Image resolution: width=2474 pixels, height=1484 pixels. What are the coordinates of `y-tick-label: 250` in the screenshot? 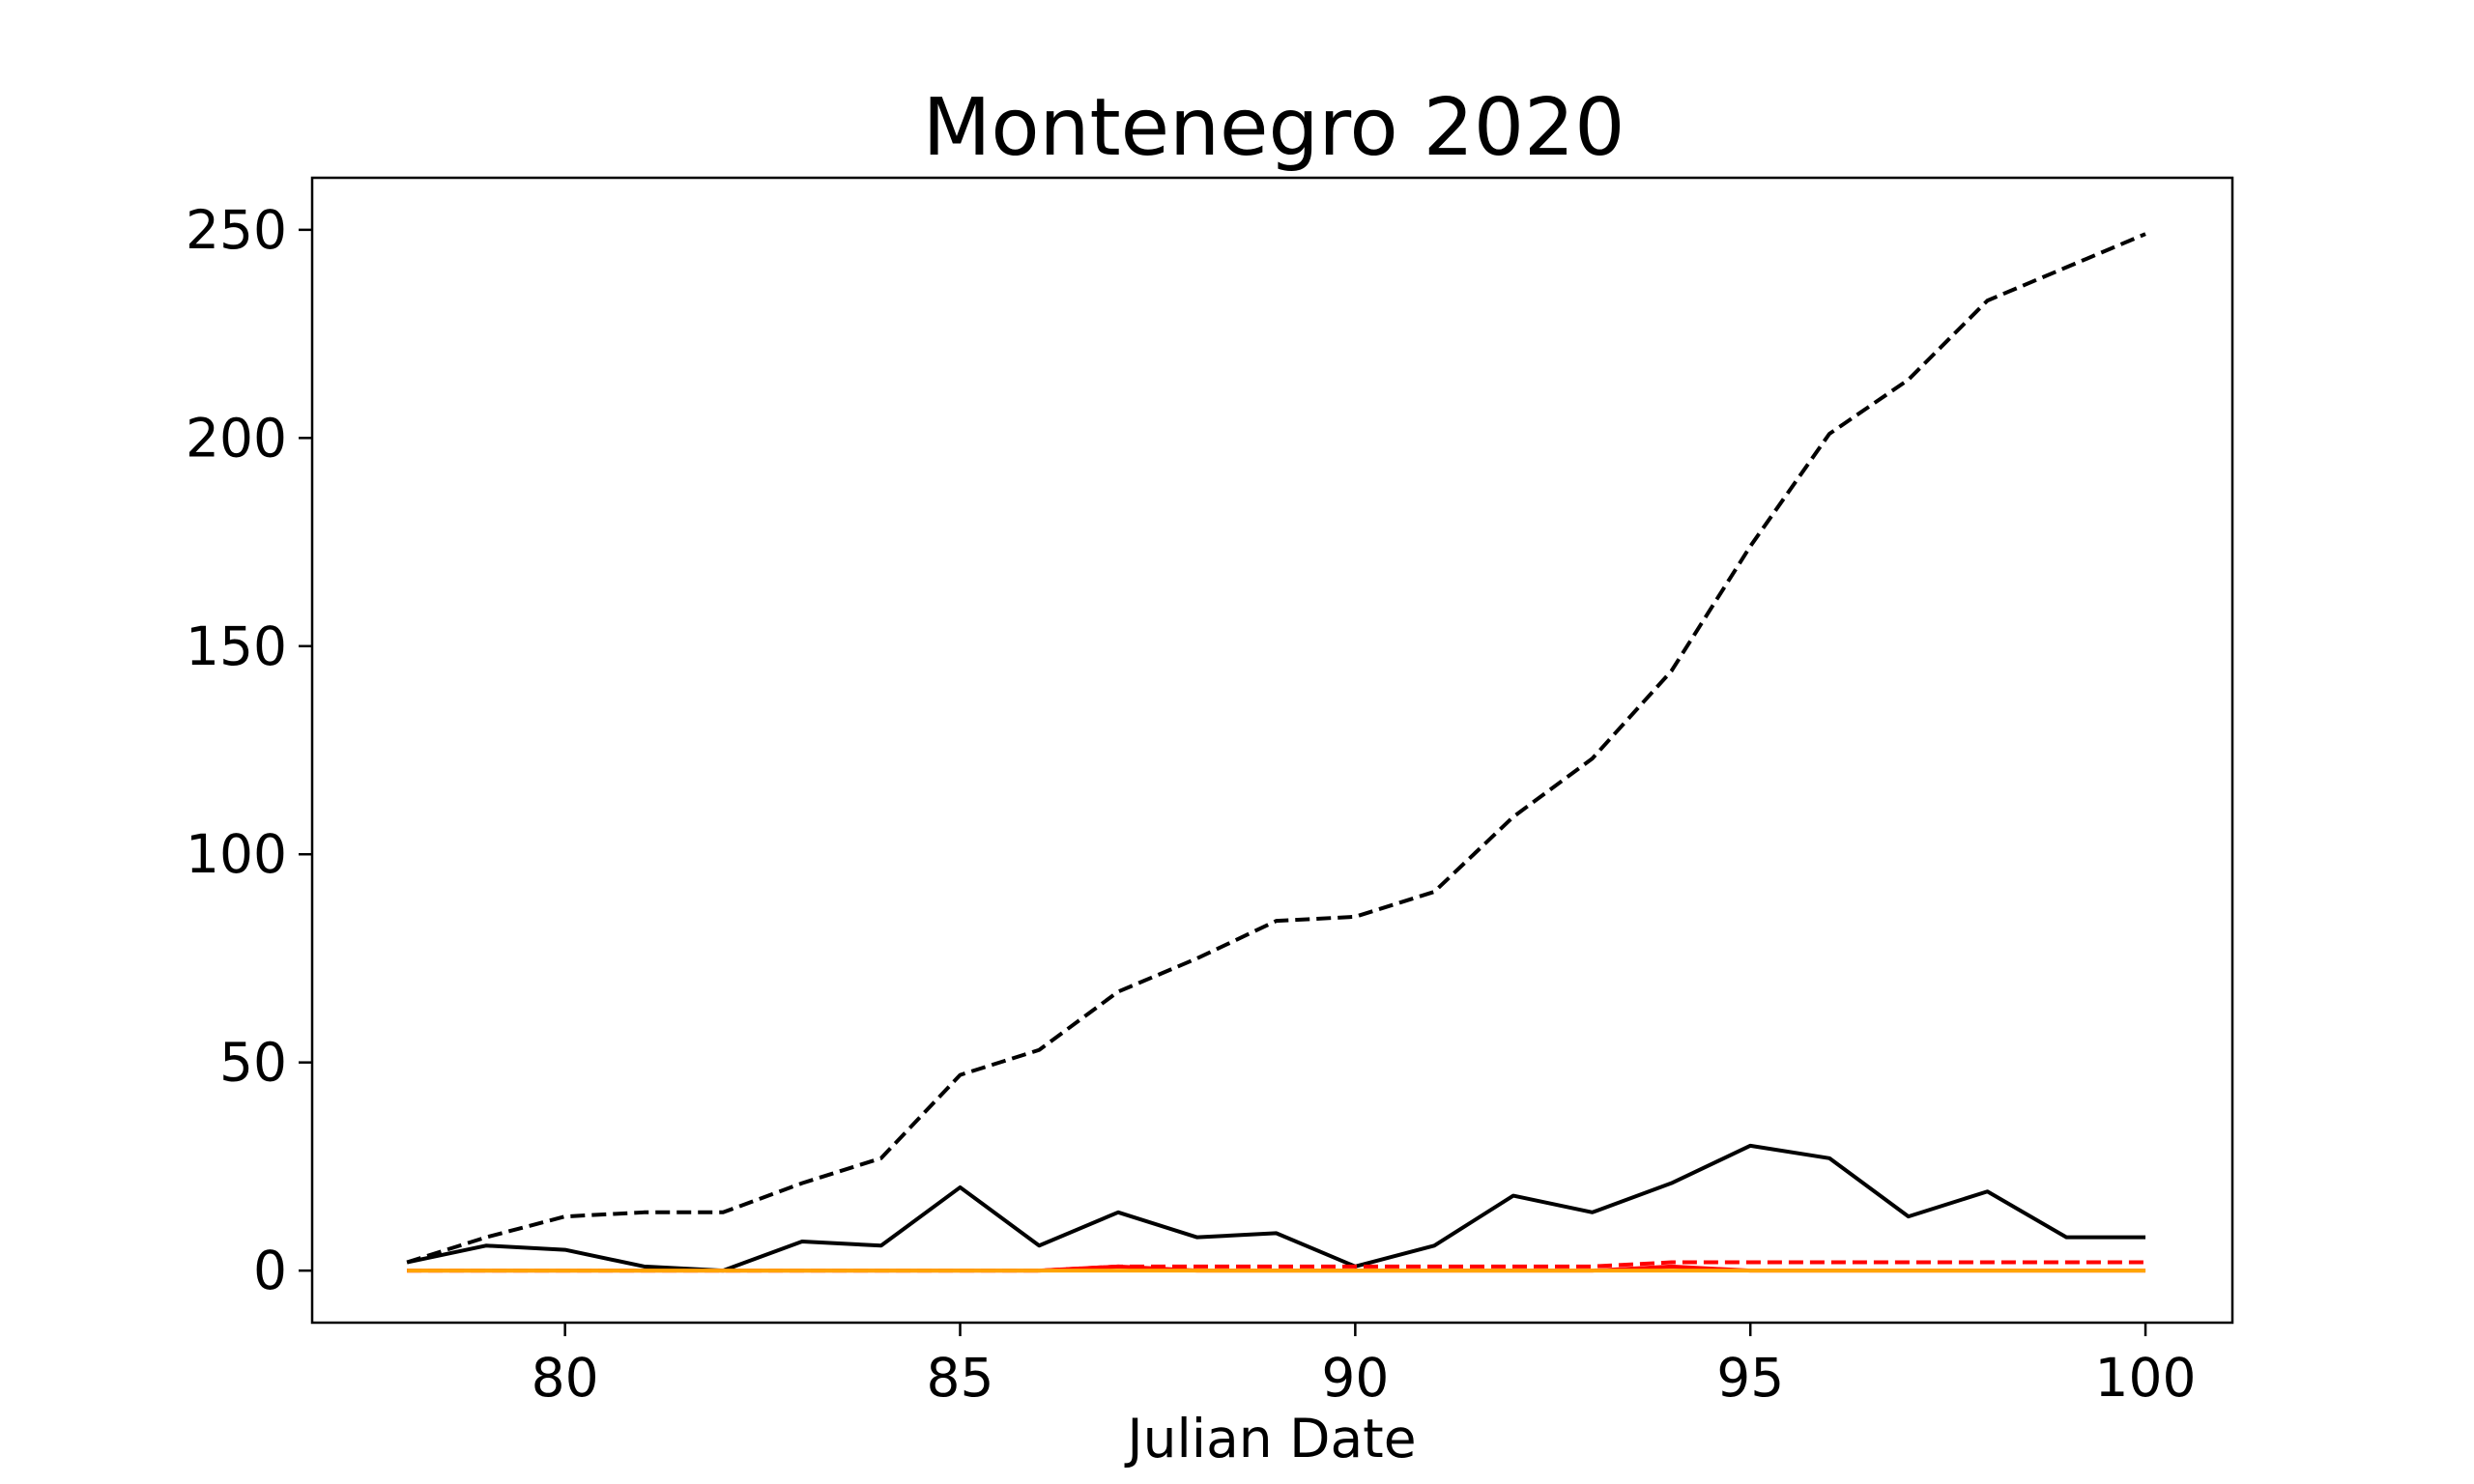 It's located at (237, 230).